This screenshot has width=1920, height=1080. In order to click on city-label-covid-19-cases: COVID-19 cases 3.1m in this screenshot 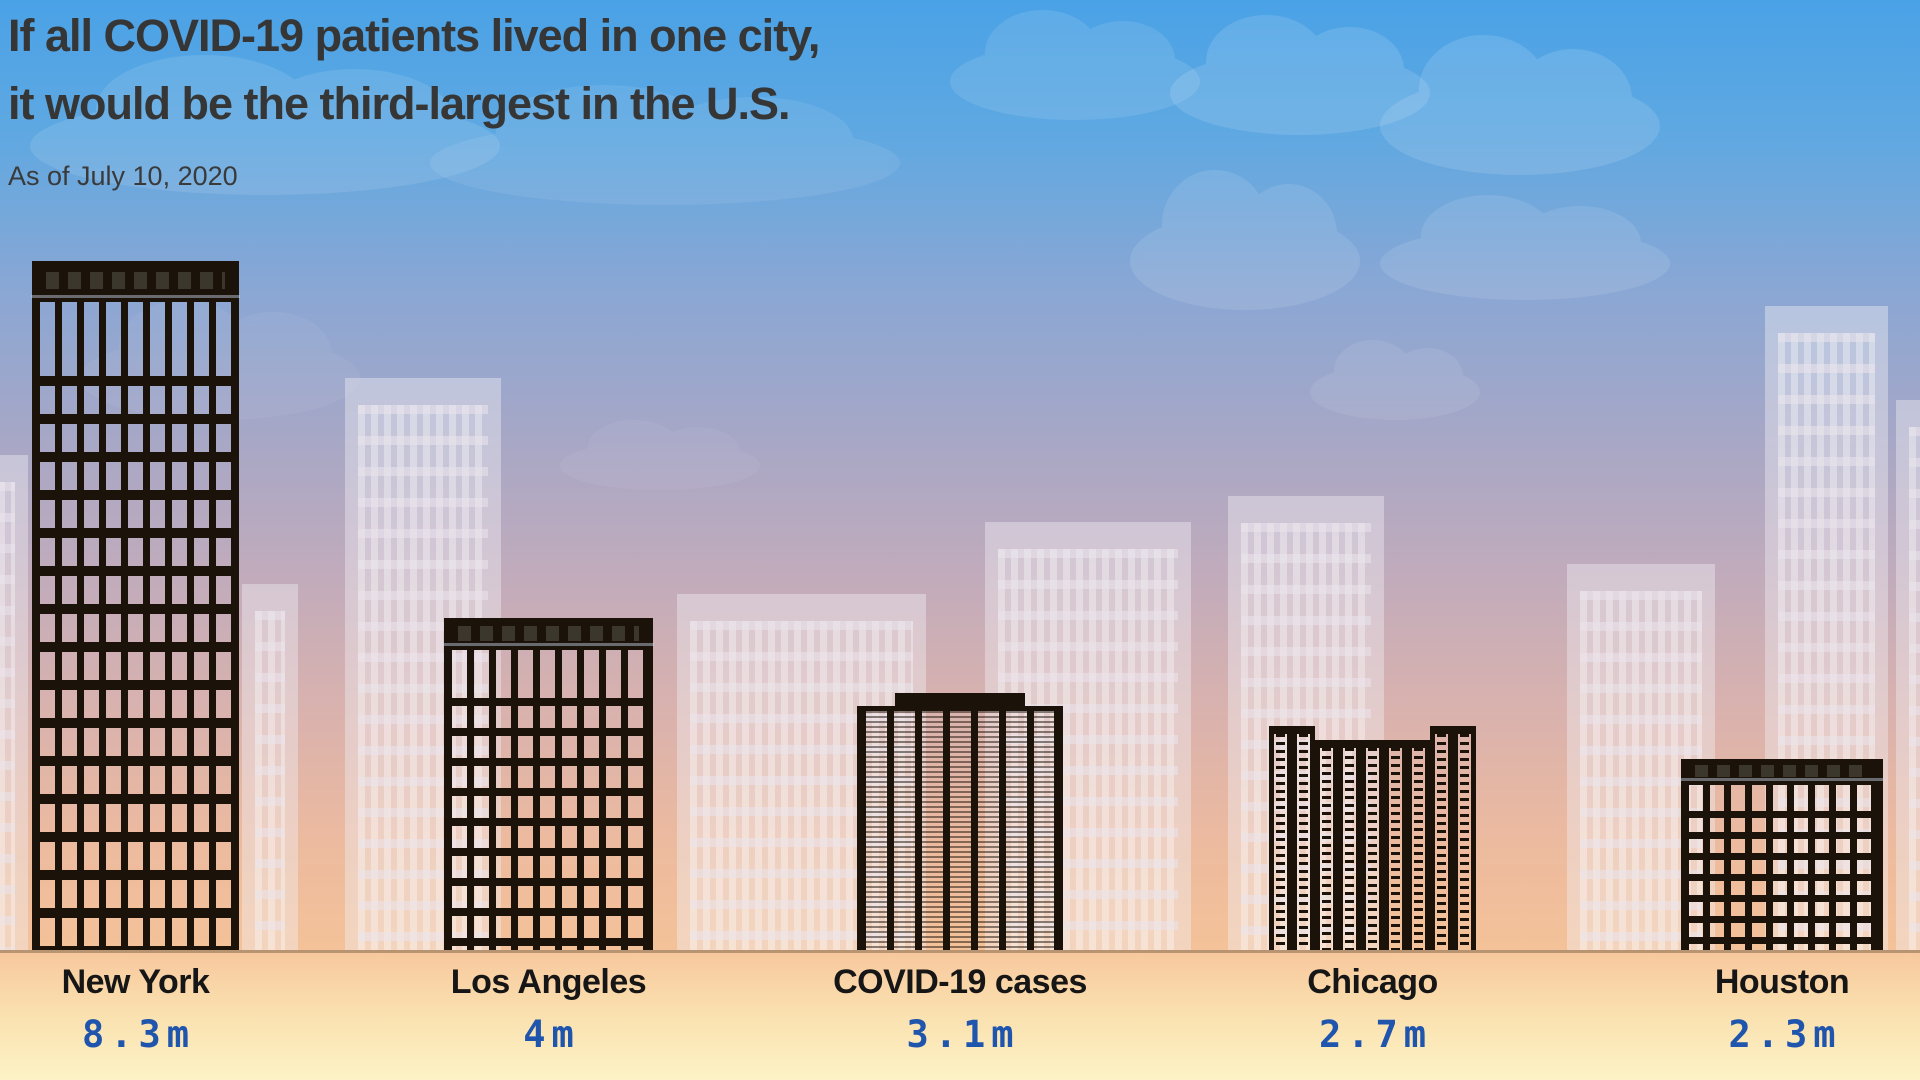, I will do `click(960, 1009)`.